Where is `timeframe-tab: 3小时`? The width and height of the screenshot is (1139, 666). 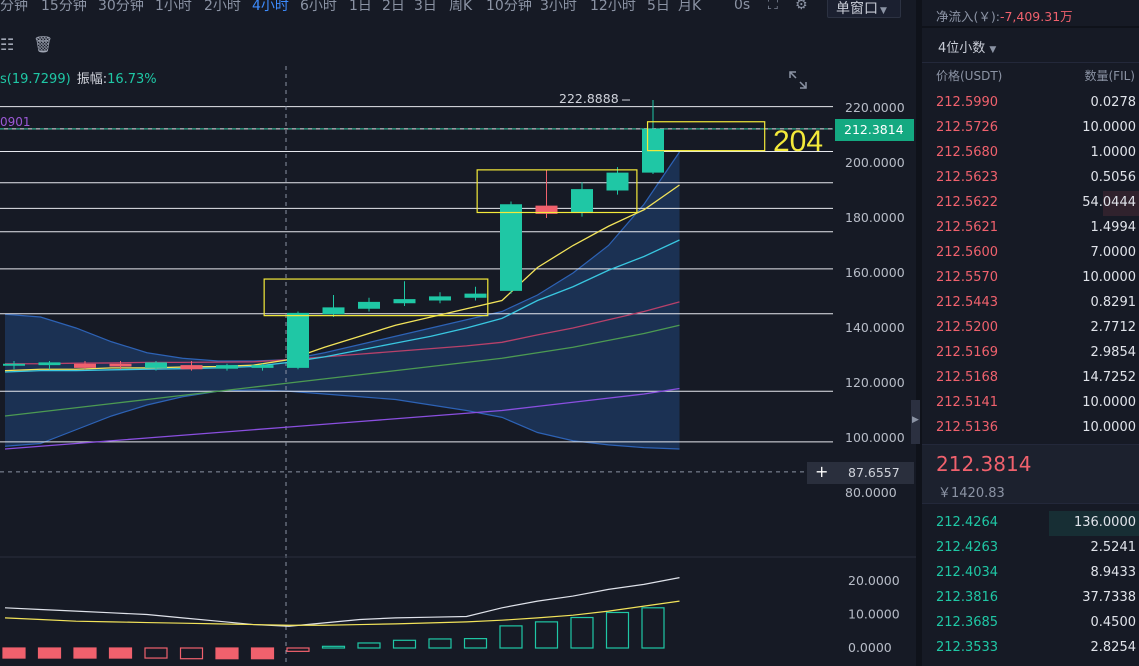
timeframe-tab: 3小时 is located at coordinates (558, 7).